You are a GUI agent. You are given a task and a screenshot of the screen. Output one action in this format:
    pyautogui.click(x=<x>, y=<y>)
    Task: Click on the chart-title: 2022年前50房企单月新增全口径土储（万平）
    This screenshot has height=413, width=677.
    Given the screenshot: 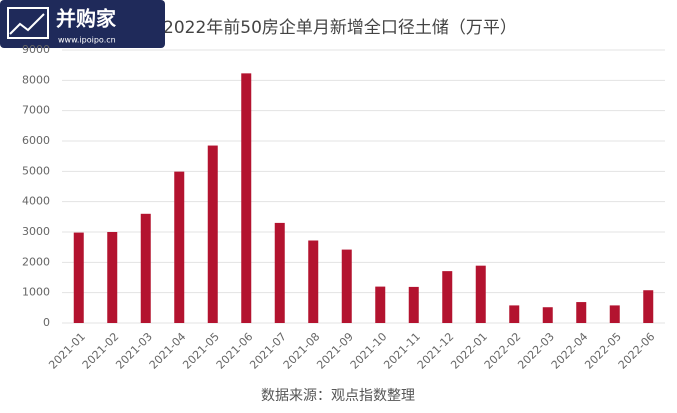 What is the action you would take?
    pyautogui.click(x=340, y=28)
    